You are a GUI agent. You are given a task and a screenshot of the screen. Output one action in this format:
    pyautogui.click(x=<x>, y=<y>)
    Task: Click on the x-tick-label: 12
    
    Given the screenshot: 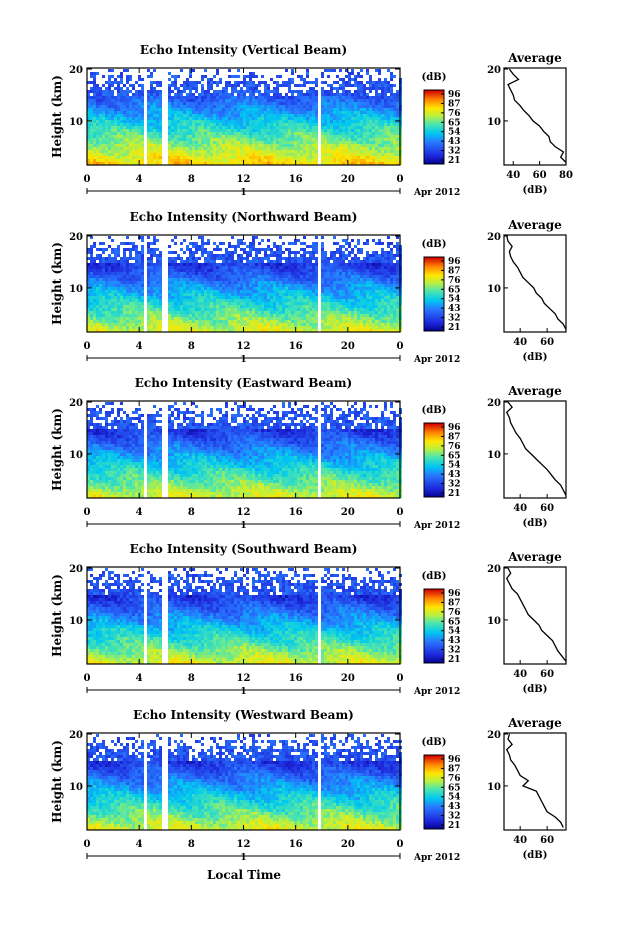 What is the action you would take?
    pyautogui.click(x=244, y=844)
    